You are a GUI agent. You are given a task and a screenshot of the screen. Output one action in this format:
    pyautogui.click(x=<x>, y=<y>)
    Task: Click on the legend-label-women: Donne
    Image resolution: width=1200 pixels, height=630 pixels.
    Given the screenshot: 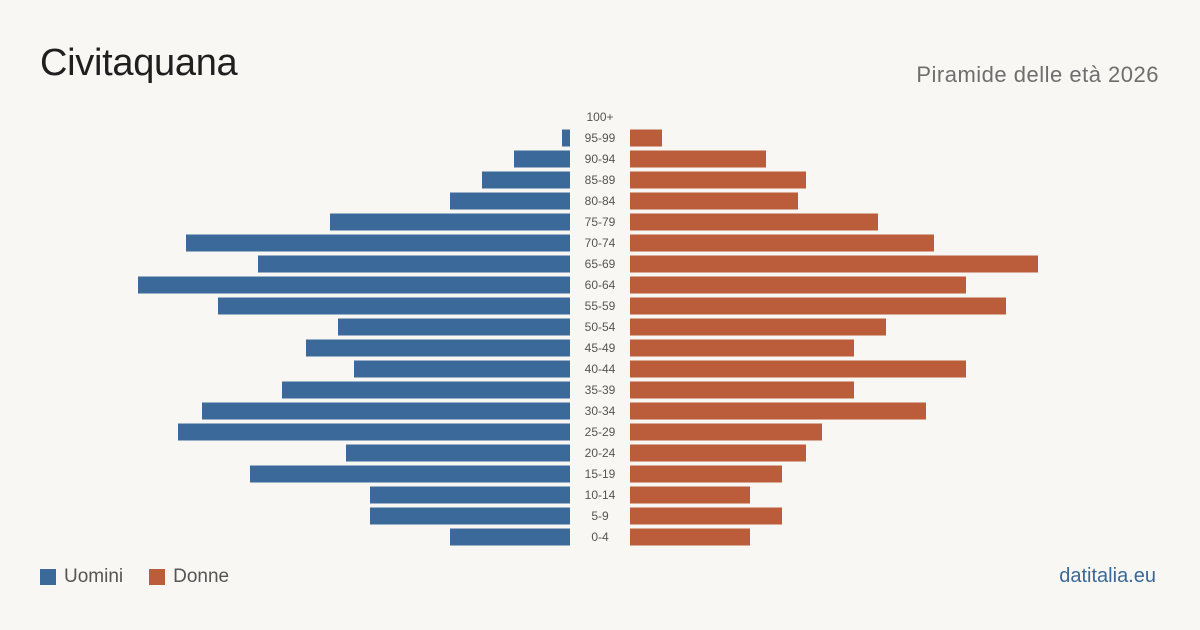 What is the action you would take?
    pyautogui.click(x=201, y=576)
    